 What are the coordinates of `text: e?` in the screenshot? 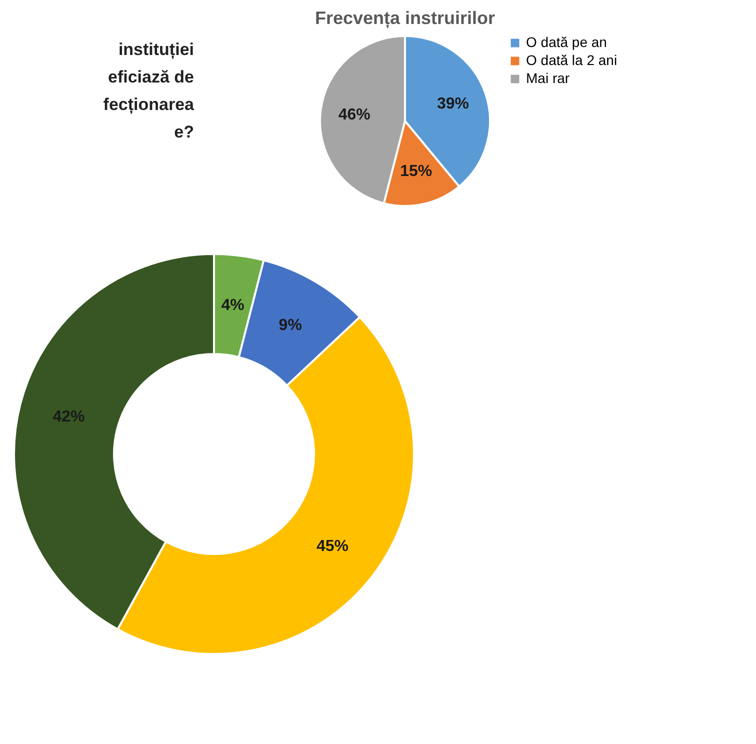 It's located at (184, 132).